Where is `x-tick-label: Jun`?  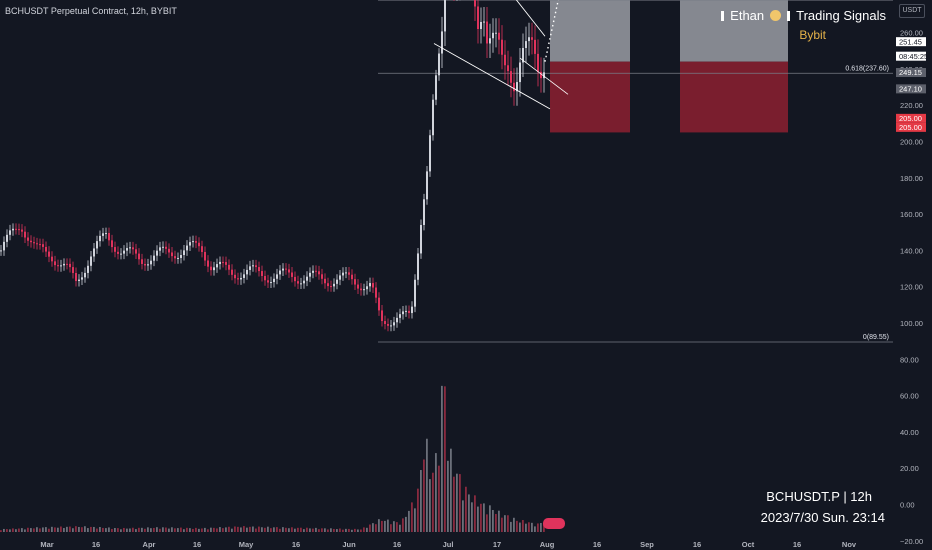
x-tick-label: Jun is located at coordinates (349, 544).